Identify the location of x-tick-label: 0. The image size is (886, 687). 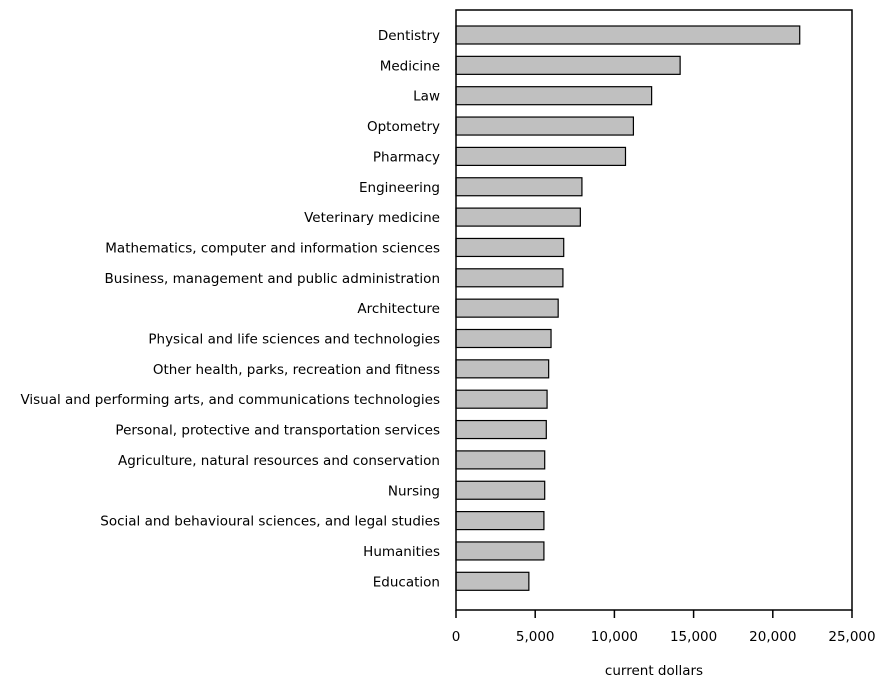
(456, 637).